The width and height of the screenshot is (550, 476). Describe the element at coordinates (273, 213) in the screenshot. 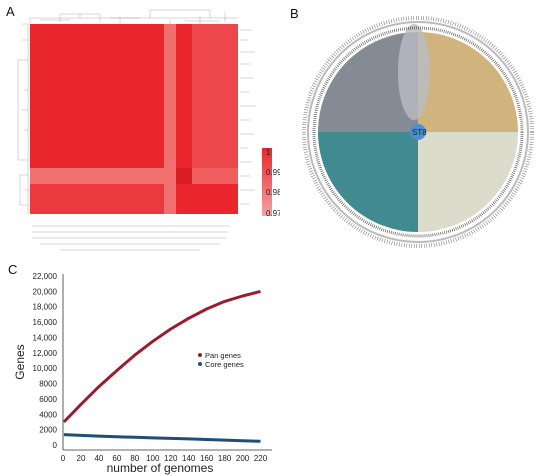

I see `scale-tick-0-97: 0.97` at that location.